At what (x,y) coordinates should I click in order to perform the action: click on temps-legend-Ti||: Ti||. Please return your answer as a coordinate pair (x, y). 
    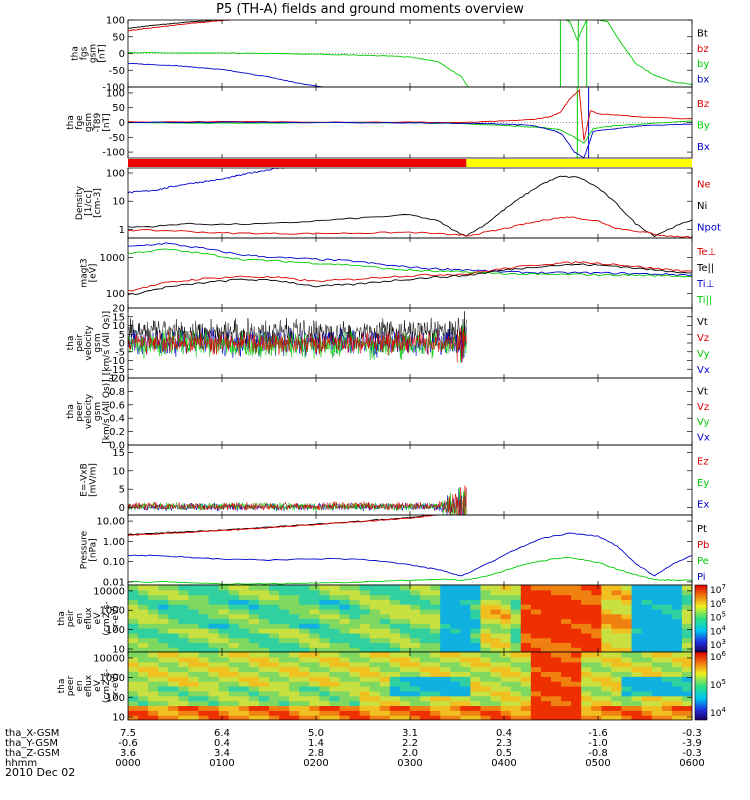
    Looking at the image, I should click on (704, 300).